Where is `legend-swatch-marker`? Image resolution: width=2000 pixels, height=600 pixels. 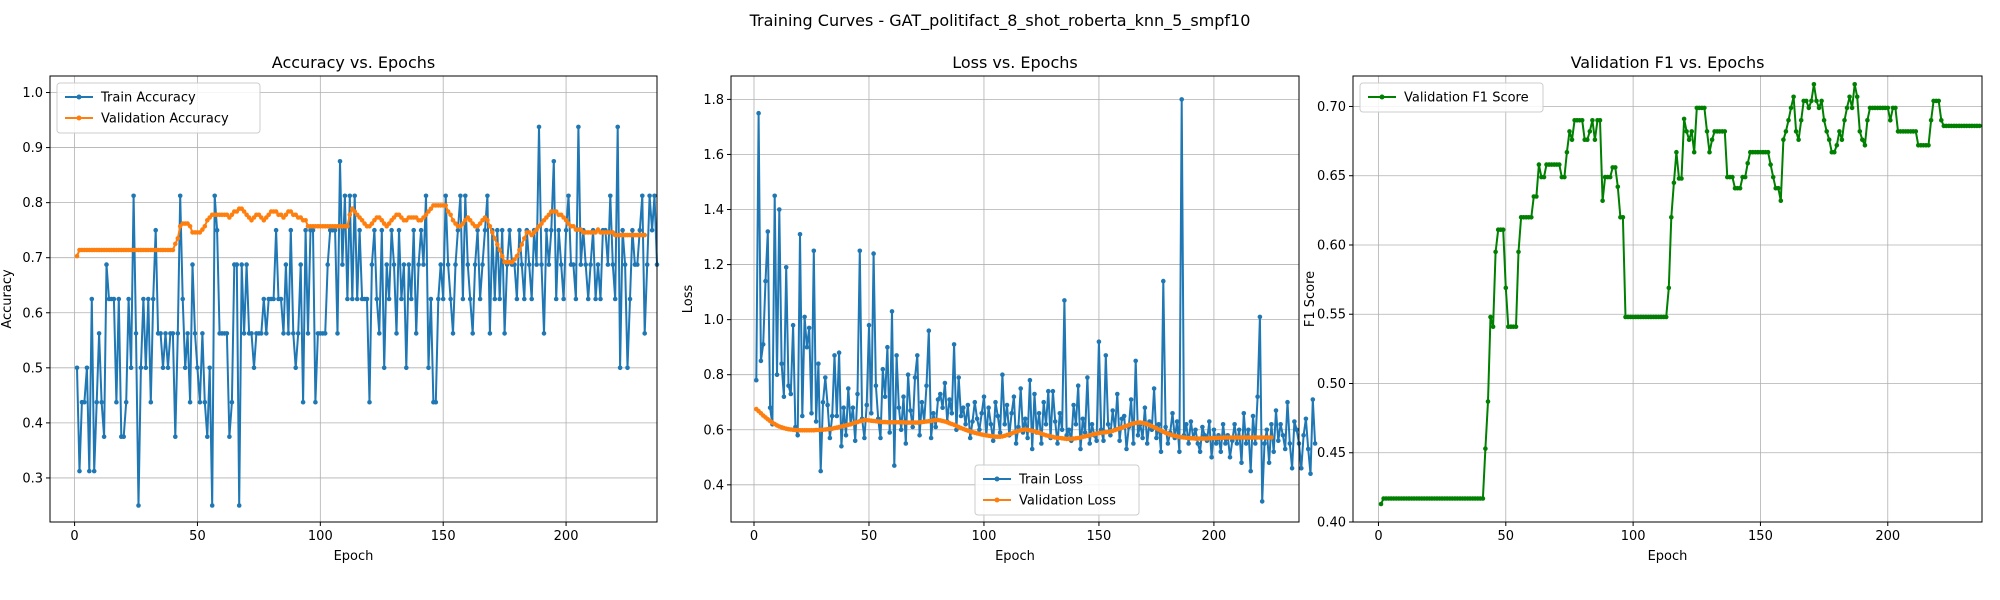 legend-swatch-marker is located at coordinates (1382, 97).